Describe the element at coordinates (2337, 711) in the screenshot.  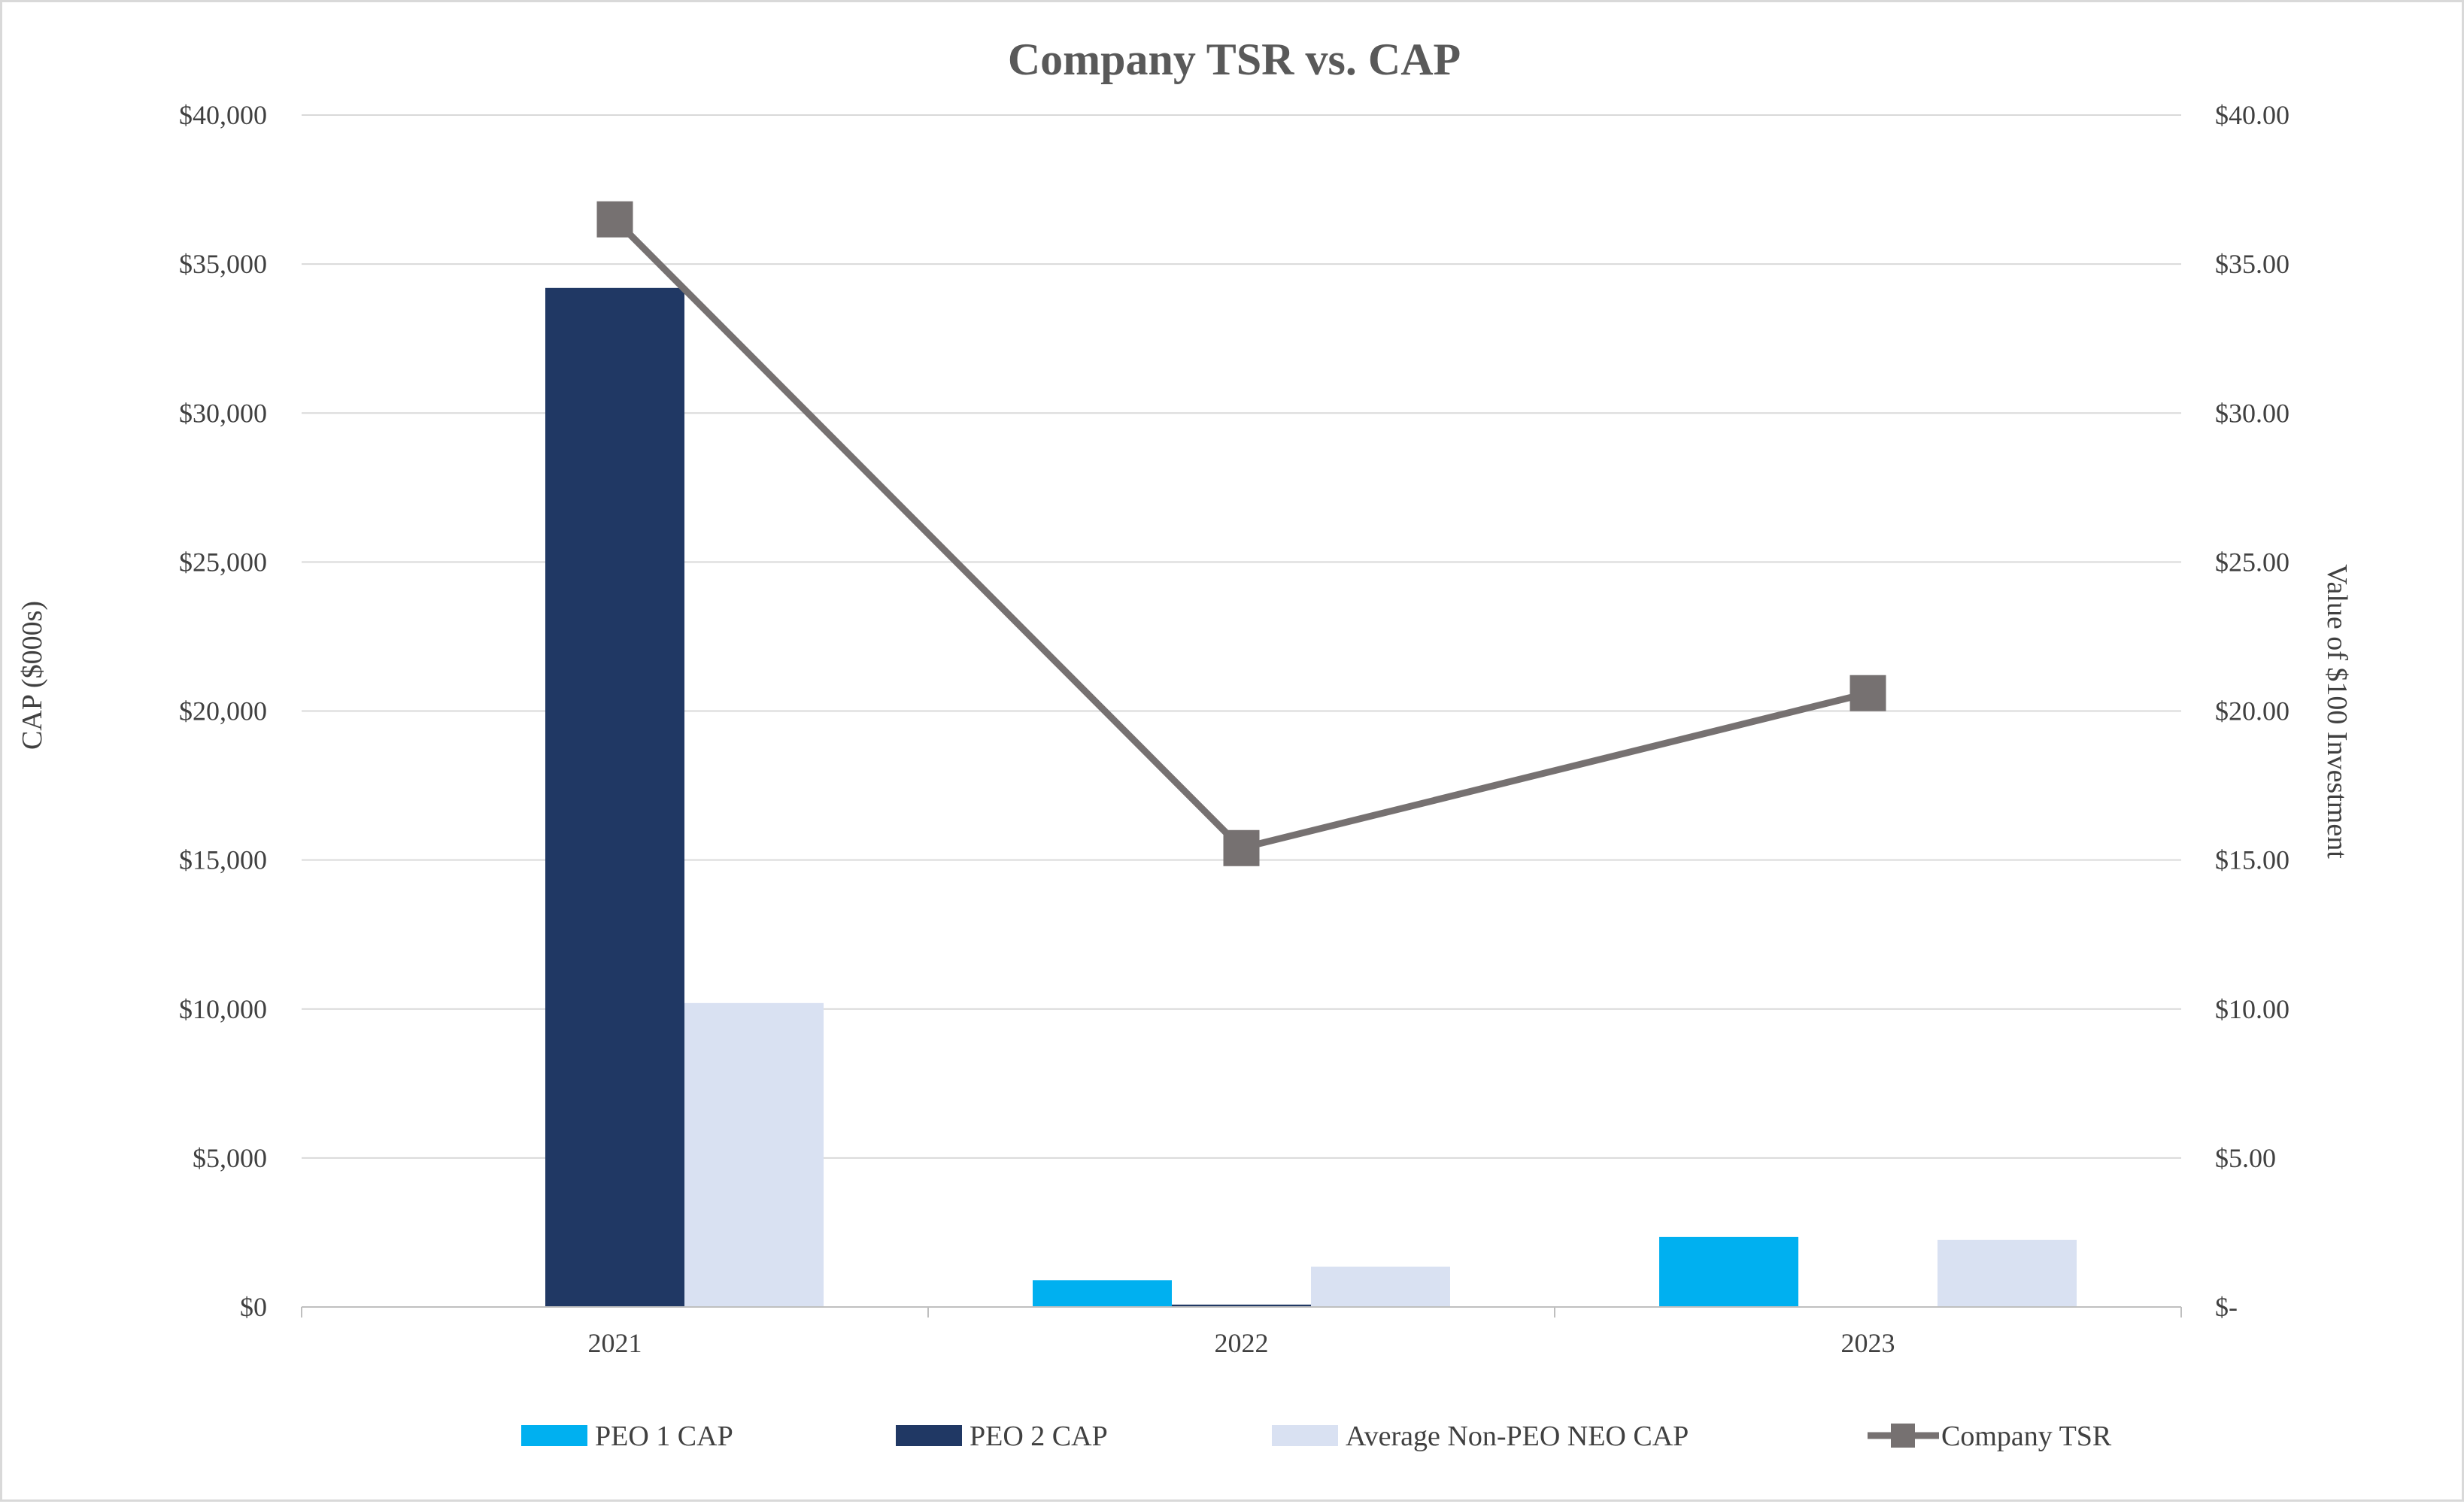
I see `y2-axis-title: Value of $100 Investment` at that location.